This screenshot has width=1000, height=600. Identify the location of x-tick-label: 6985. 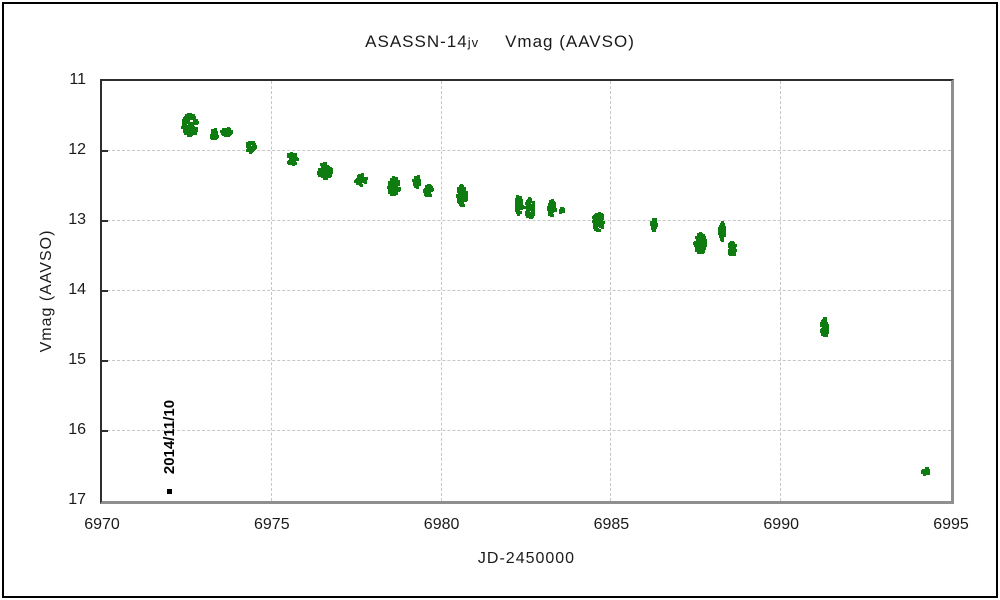
(611, 524).